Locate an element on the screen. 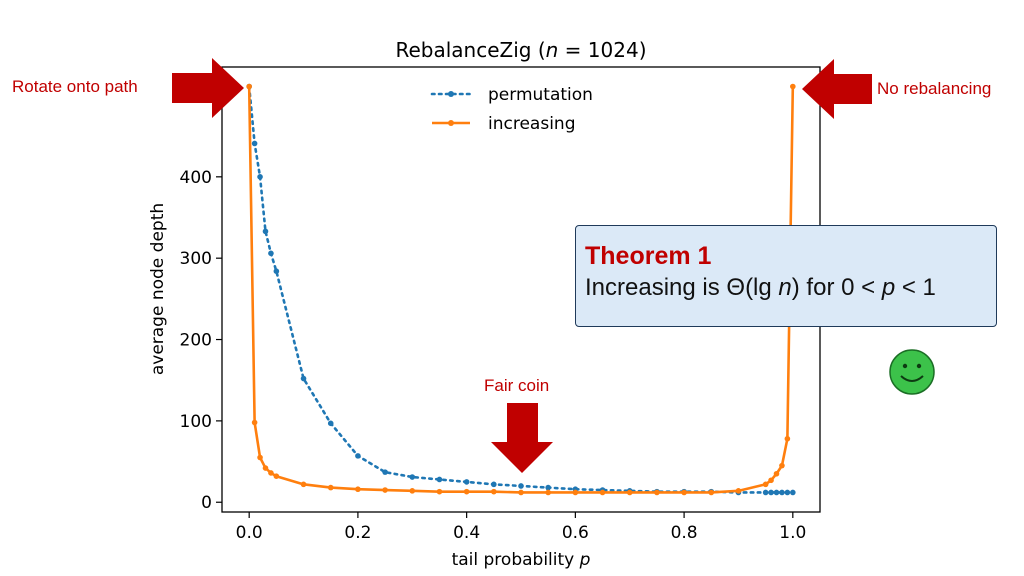 This screenshot has width=1024, height=576. no-rebalancing-label: No rebalancing is located at coordinates (934, 88).